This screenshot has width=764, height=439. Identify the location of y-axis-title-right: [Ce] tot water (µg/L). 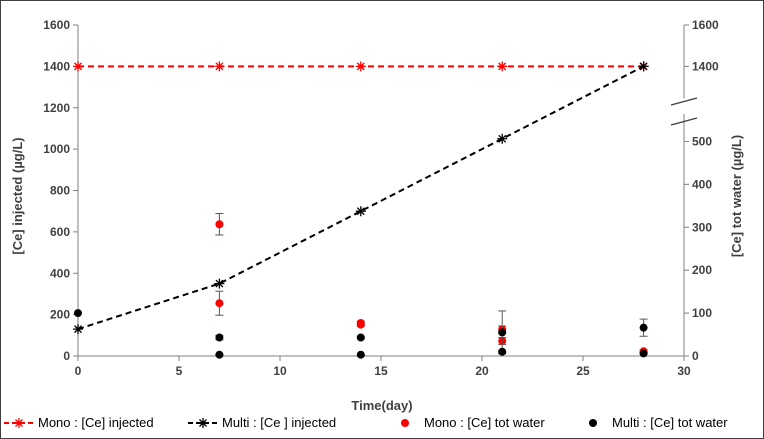
(736, 196).